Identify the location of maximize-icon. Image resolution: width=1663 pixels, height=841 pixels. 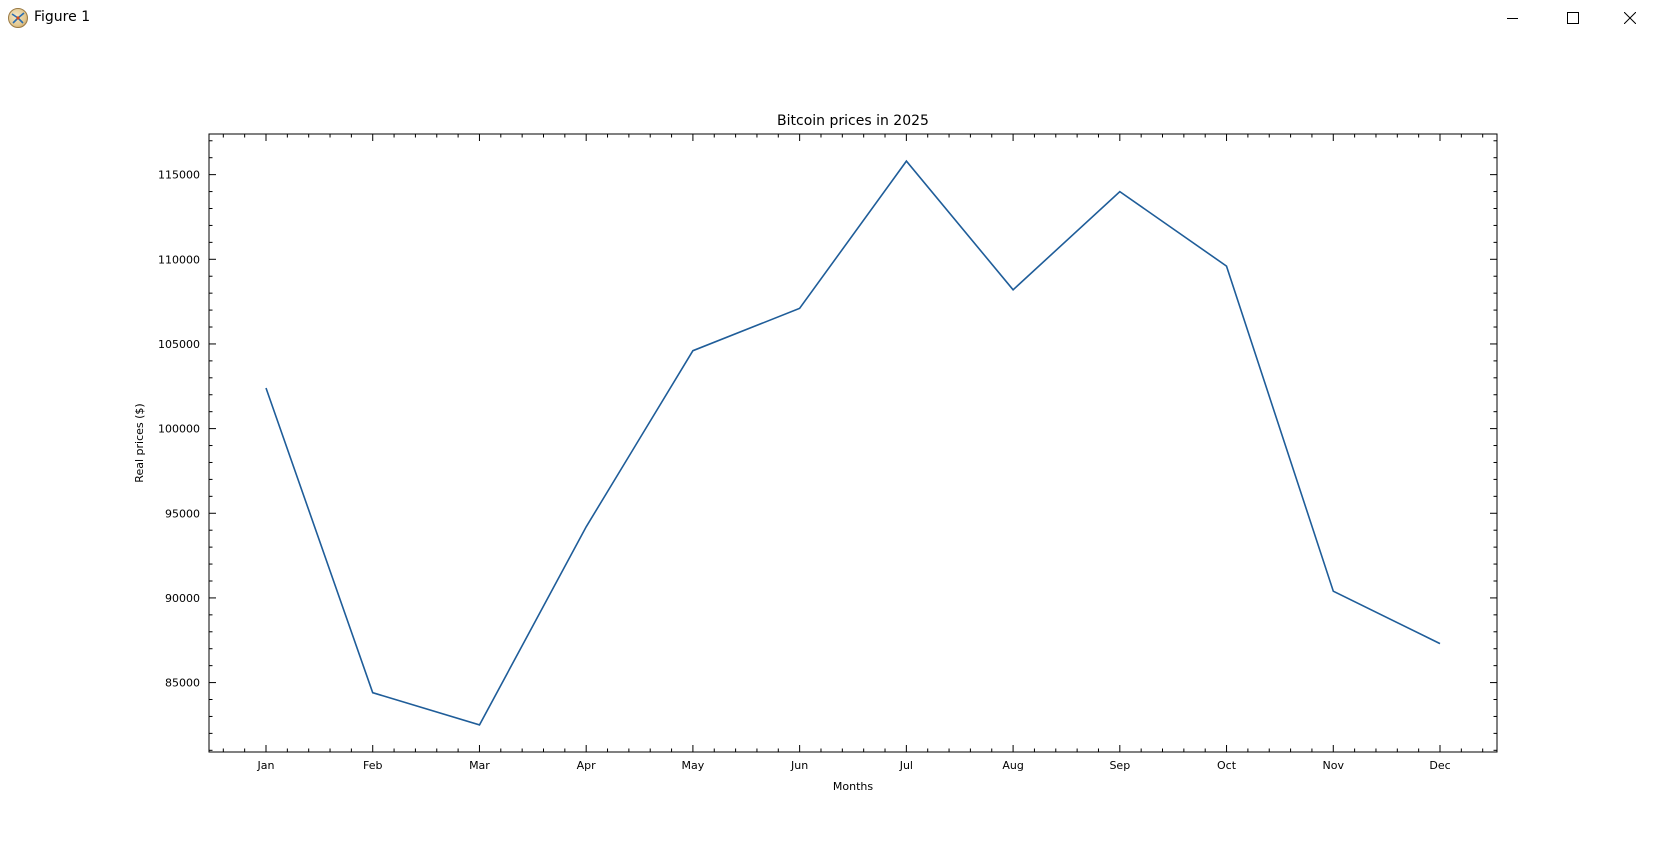
(1573, 18).